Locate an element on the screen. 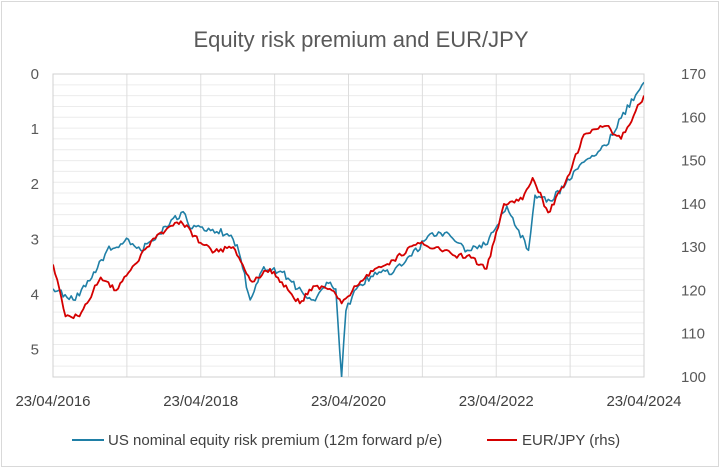  y-left-tick-label: 4 is located at coordinates (35, 294).